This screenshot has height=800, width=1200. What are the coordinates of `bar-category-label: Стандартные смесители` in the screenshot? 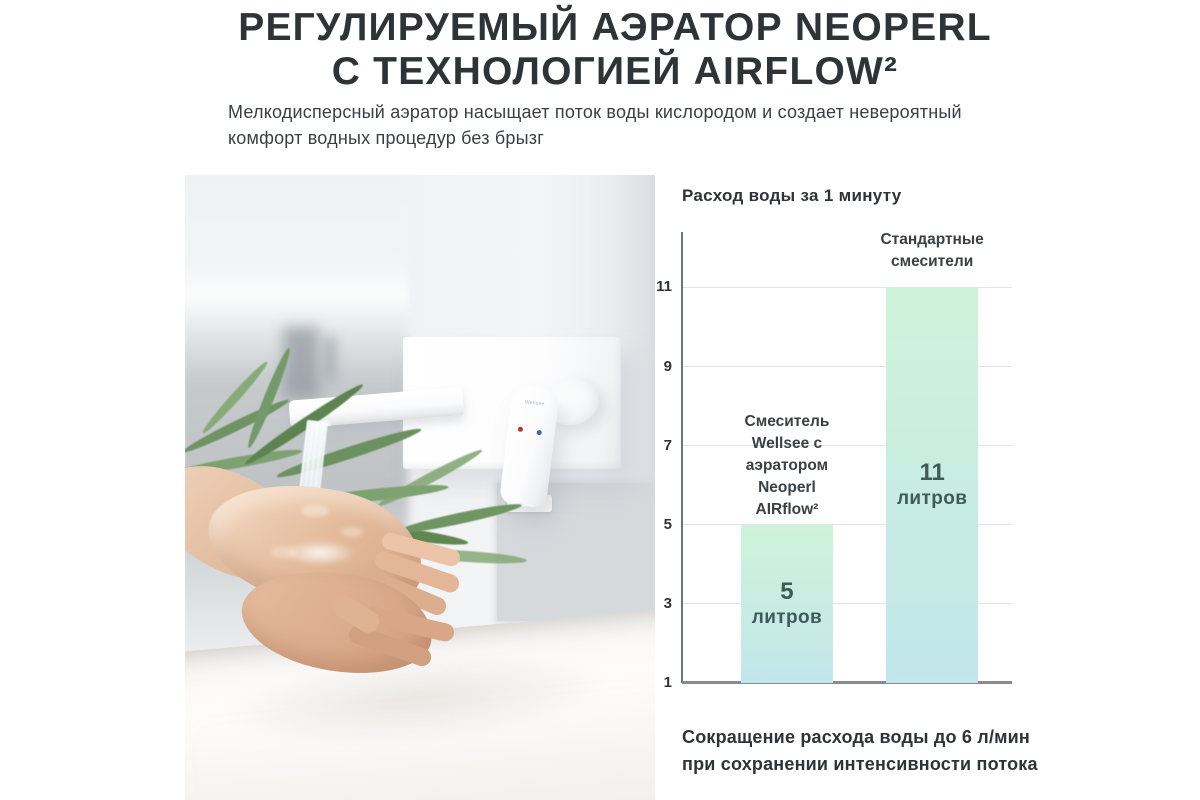 It's located at (932, 251).